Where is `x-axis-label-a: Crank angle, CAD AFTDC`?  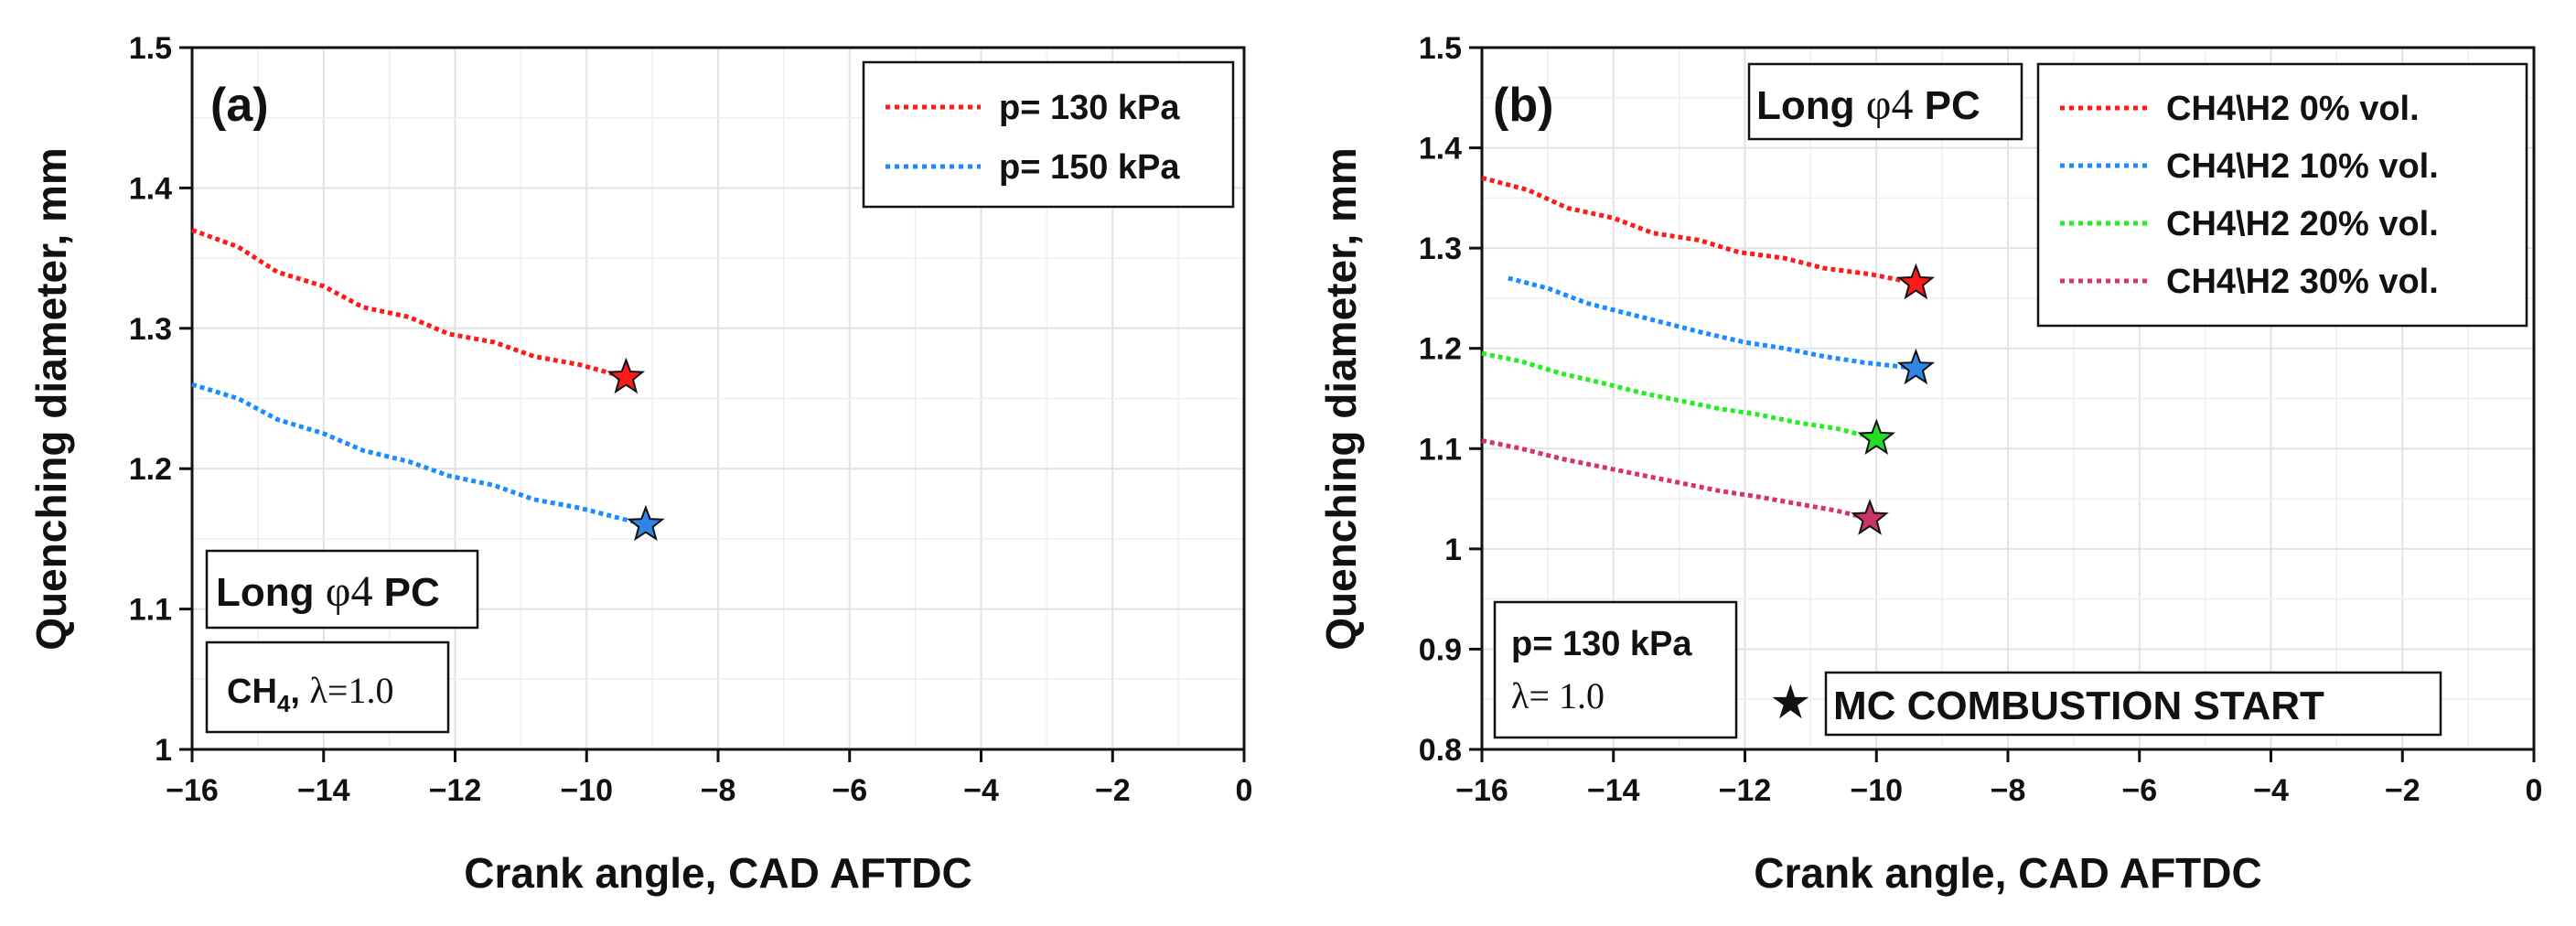
x-axis-label-a: Crank angle, CAD AFTDC is located at coordinates (718, 873).